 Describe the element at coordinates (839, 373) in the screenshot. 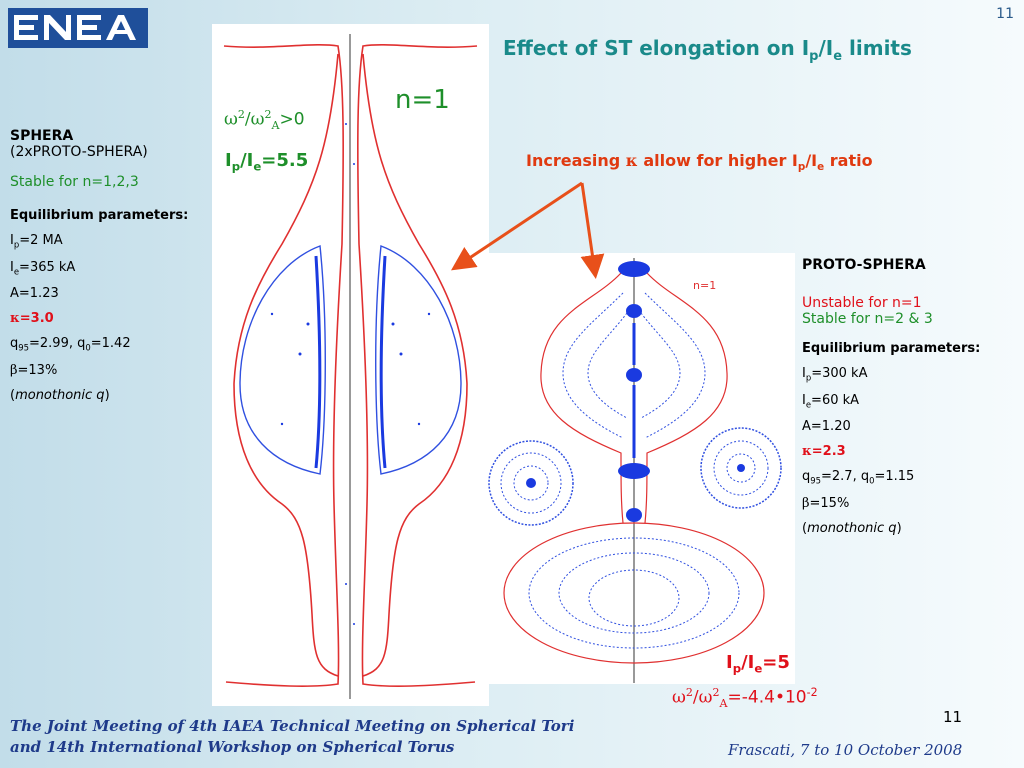

I see `ip-value: =300 kA` at that location.